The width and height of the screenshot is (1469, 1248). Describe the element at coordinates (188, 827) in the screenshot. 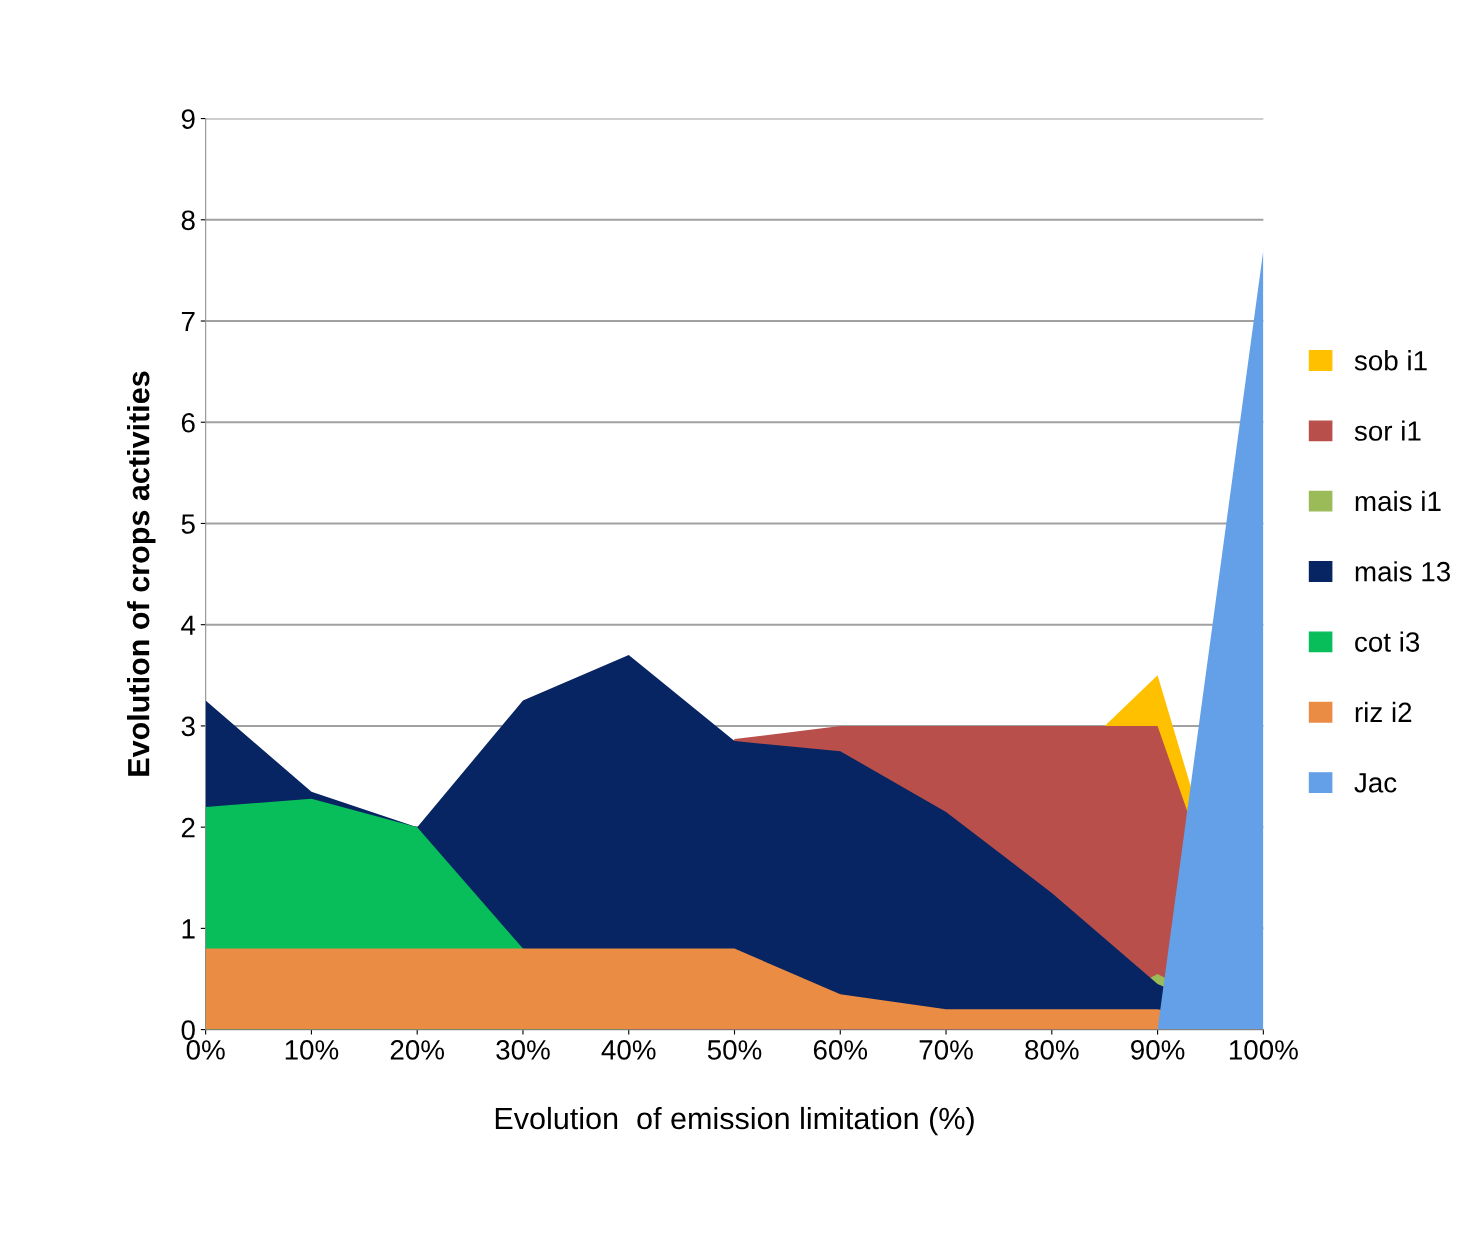

I see `y-tick-label: 2` at that location.